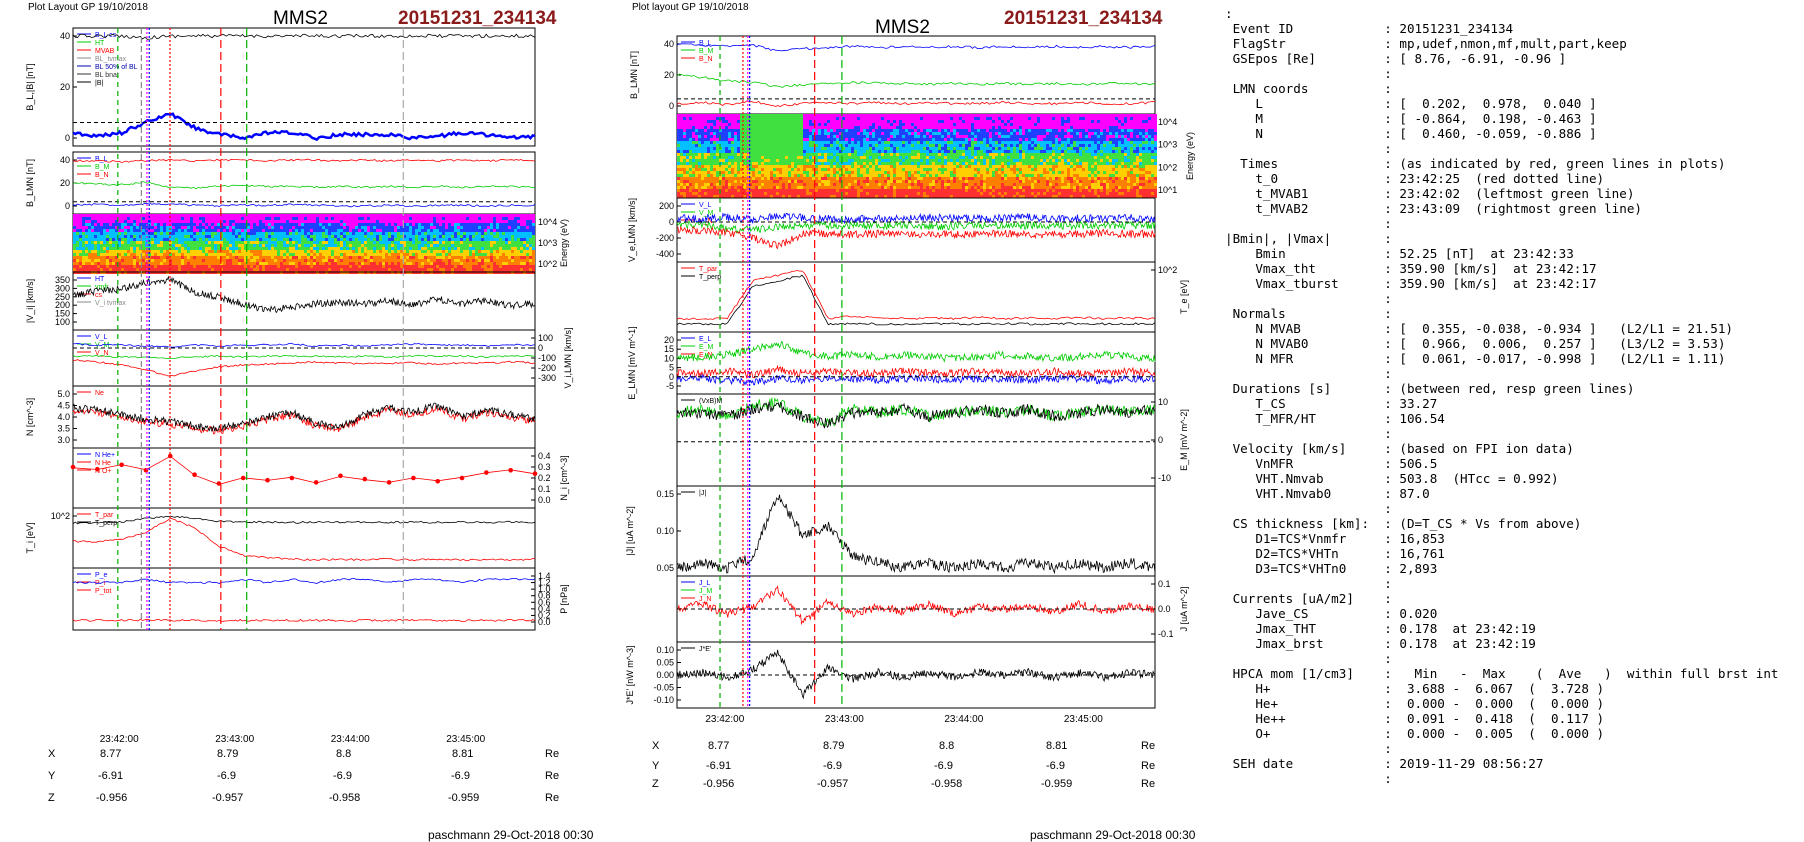 Image resolution: width=1804 pixels, height=842 pixels. Describe the element at coordinates (933, 440) in the screenshot. I see `panel-mid-6: 100-10E_M [mV m^-2](VxB)M` at that location.